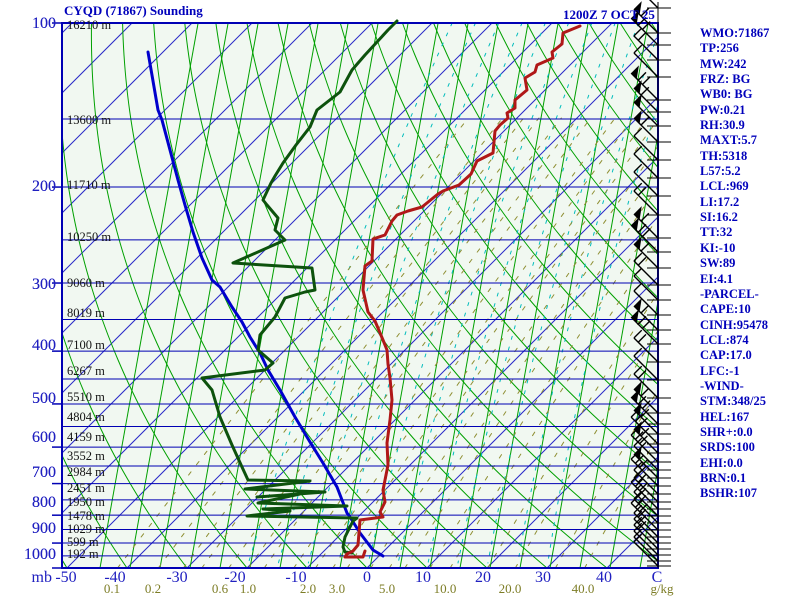  I want to click on temperature-tick-label: 0, so click(367, 577).